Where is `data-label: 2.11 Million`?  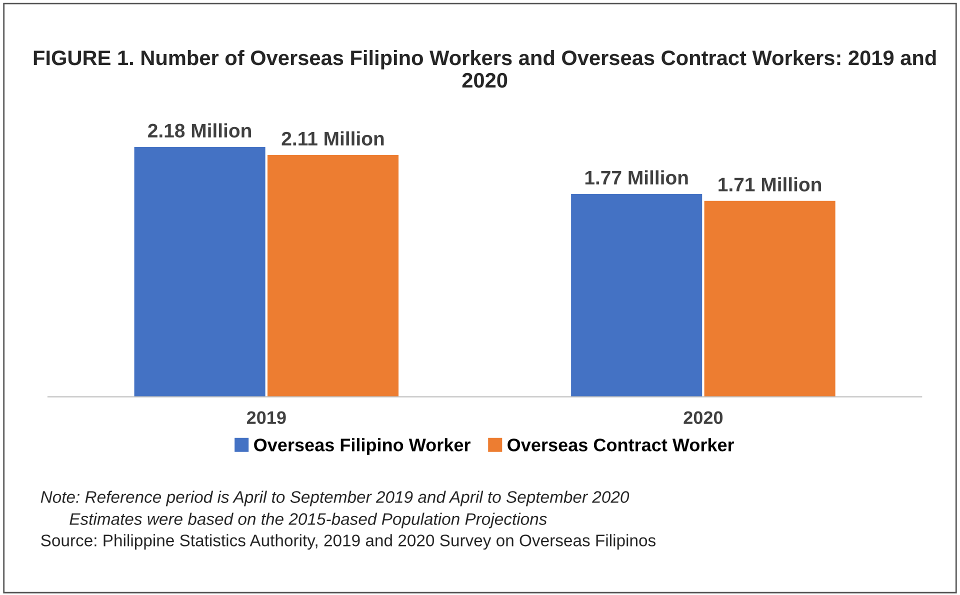
data-label: 2.11 Million is located at coordinates (333, 138).